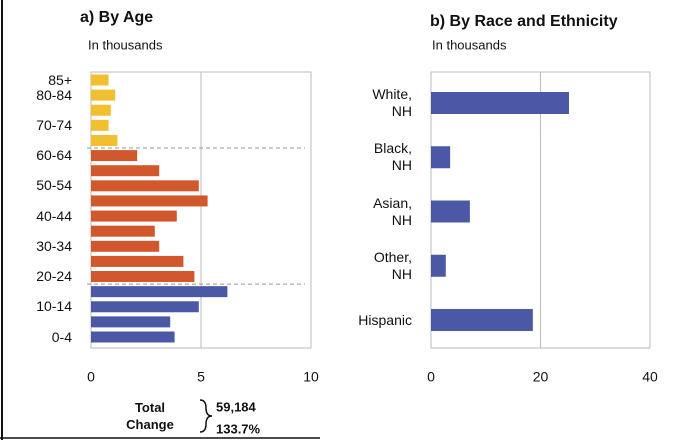 The width and height of the screenshot is (690, 440). What do you see at coordinates (60, 79) in the screenshot?
I see `y-tick-label: 85+` at bounding box center [60, 79].